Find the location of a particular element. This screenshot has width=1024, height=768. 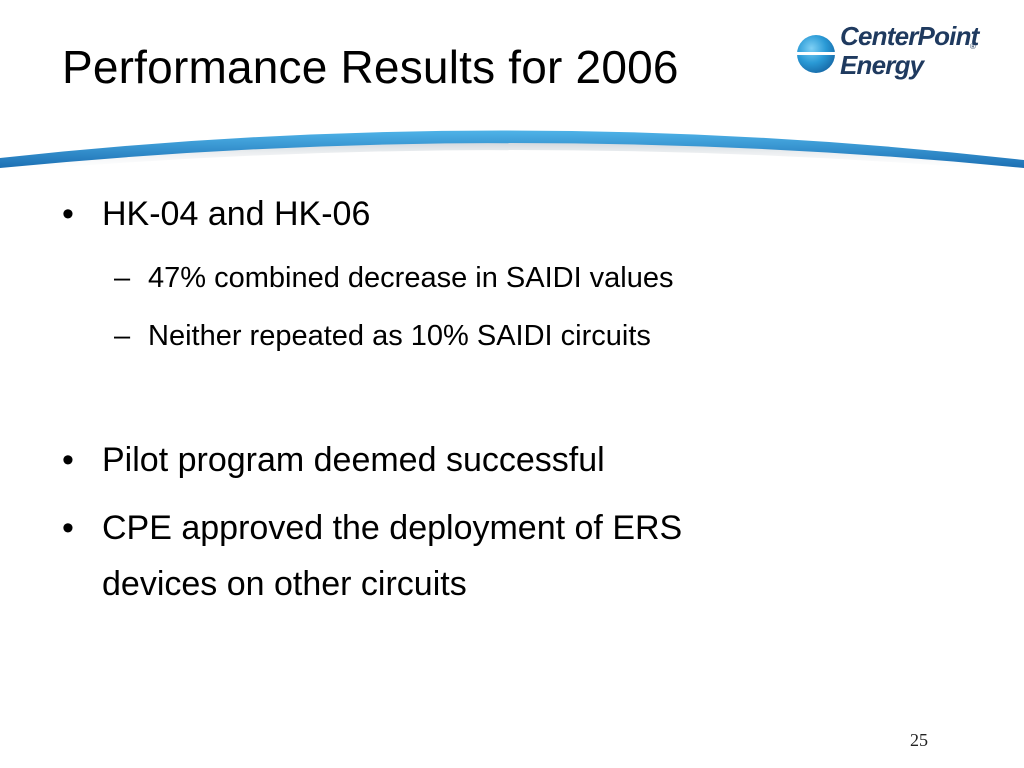

page-number: 25 is located at coordinates (919, 740).